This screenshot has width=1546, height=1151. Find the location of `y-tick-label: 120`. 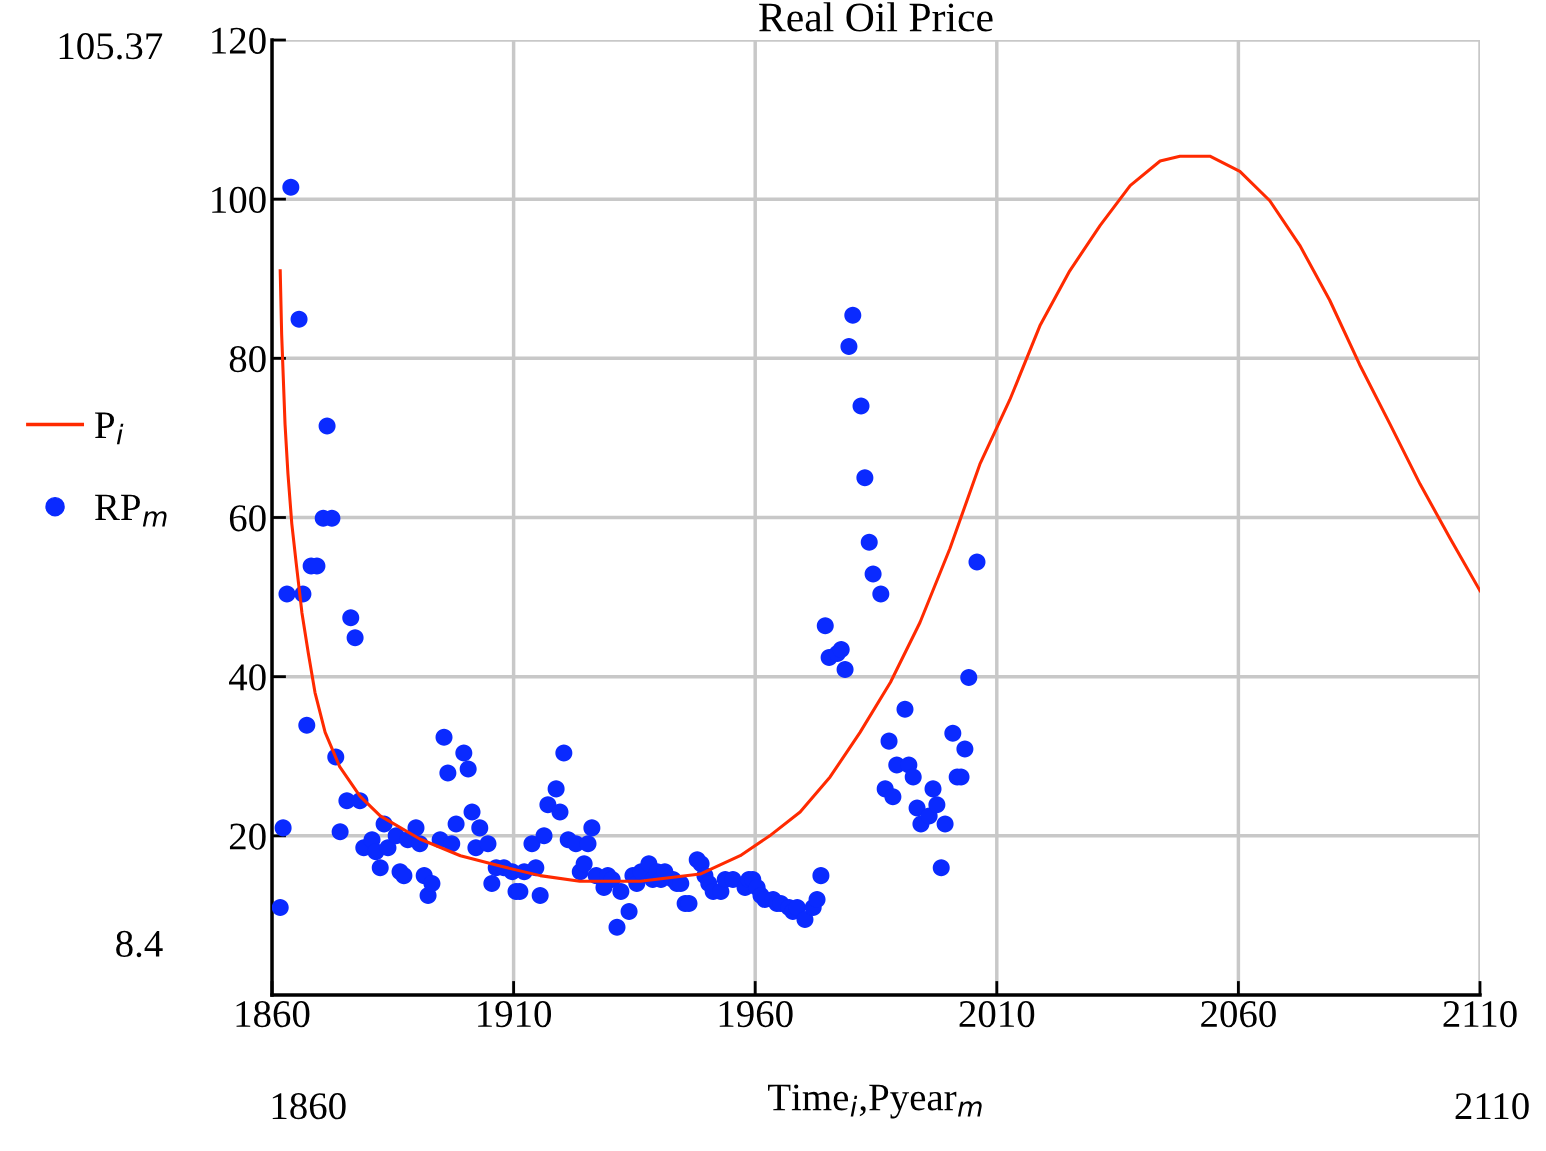

y-tick-label: 120 is located at coordinates (239, 40).